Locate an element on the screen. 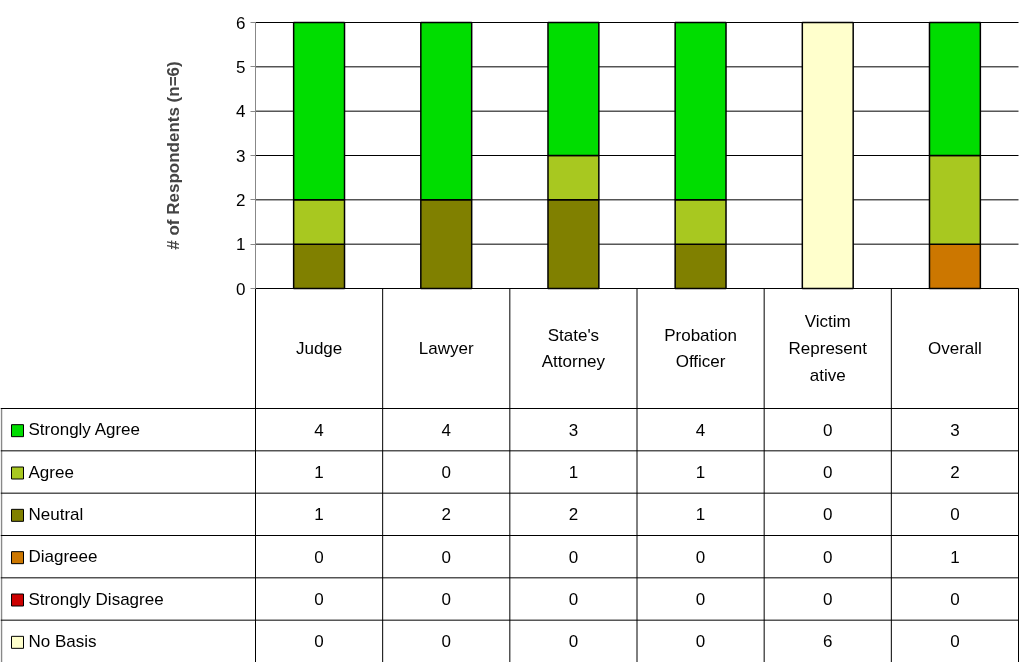 The width and height of the screenshot is (1024, 662). data-label: 6 is located at coordinates (828, 642).